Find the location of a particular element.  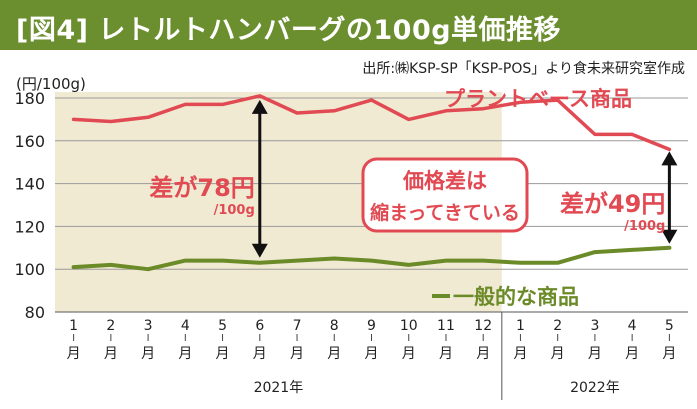

x-tick-label: 6 is located at coordinates (259, 326).